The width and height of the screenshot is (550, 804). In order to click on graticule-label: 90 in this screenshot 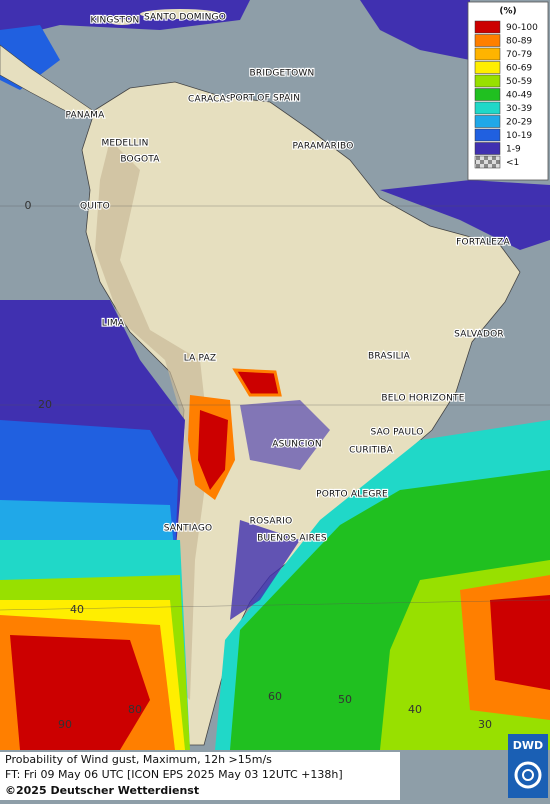, I will do `click(65, 724)`.